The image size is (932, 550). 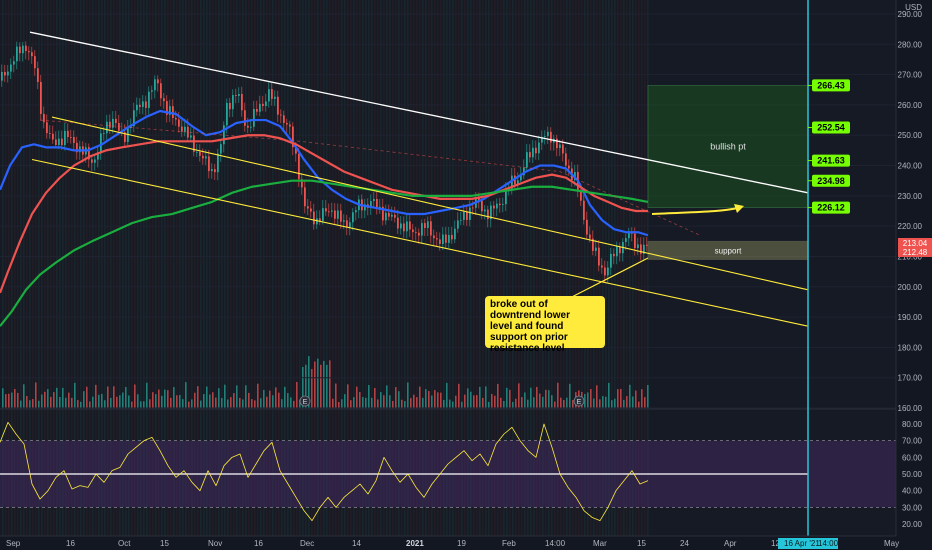 What do you see at coordinates (912, 524) in the screenshot?
I see `rsi-tick: 20.00` at bounding box center [912, 524].